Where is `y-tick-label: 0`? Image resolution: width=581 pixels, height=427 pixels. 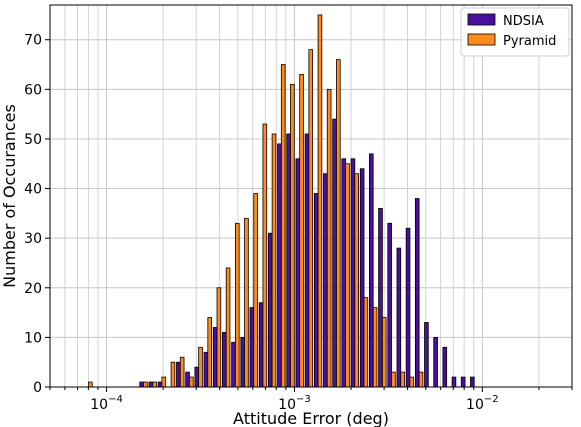
y-tick-label: 0 is located at coordinates (37, 388).